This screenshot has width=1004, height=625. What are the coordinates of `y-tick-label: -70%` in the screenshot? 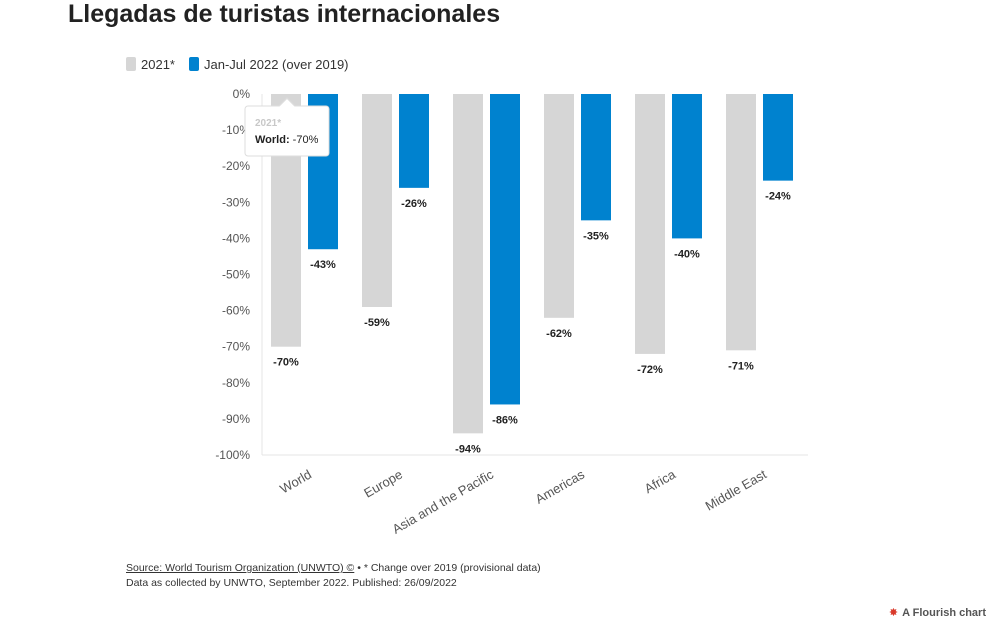 It's located at (236, 347).